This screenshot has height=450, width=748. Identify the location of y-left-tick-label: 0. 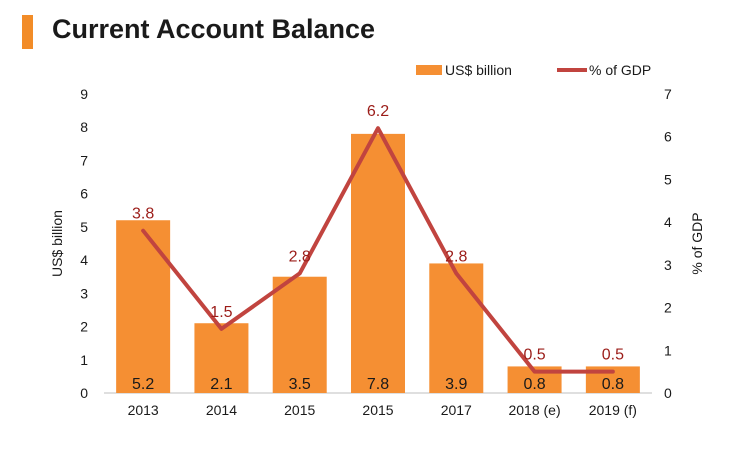
(84, 393).